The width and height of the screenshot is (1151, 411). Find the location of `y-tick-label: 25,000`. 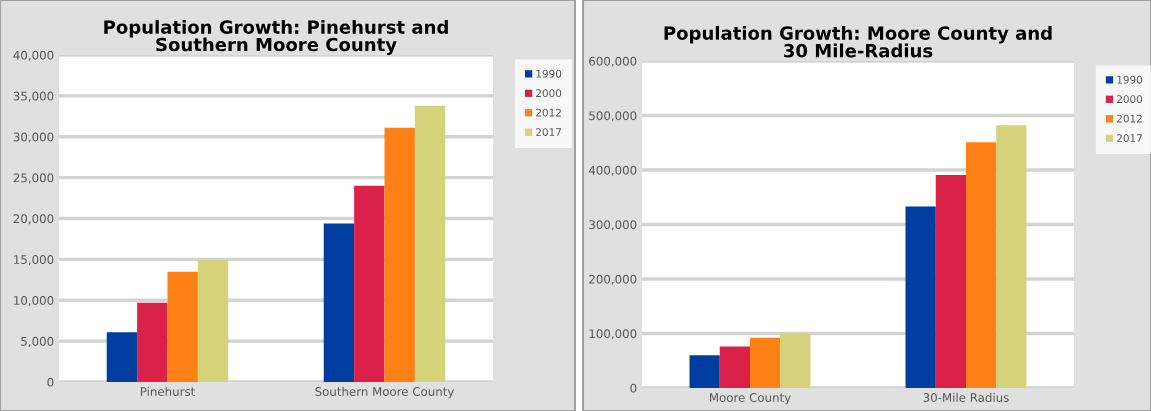

y-tick-label: 25,000 is located at coordinates (33, 178).